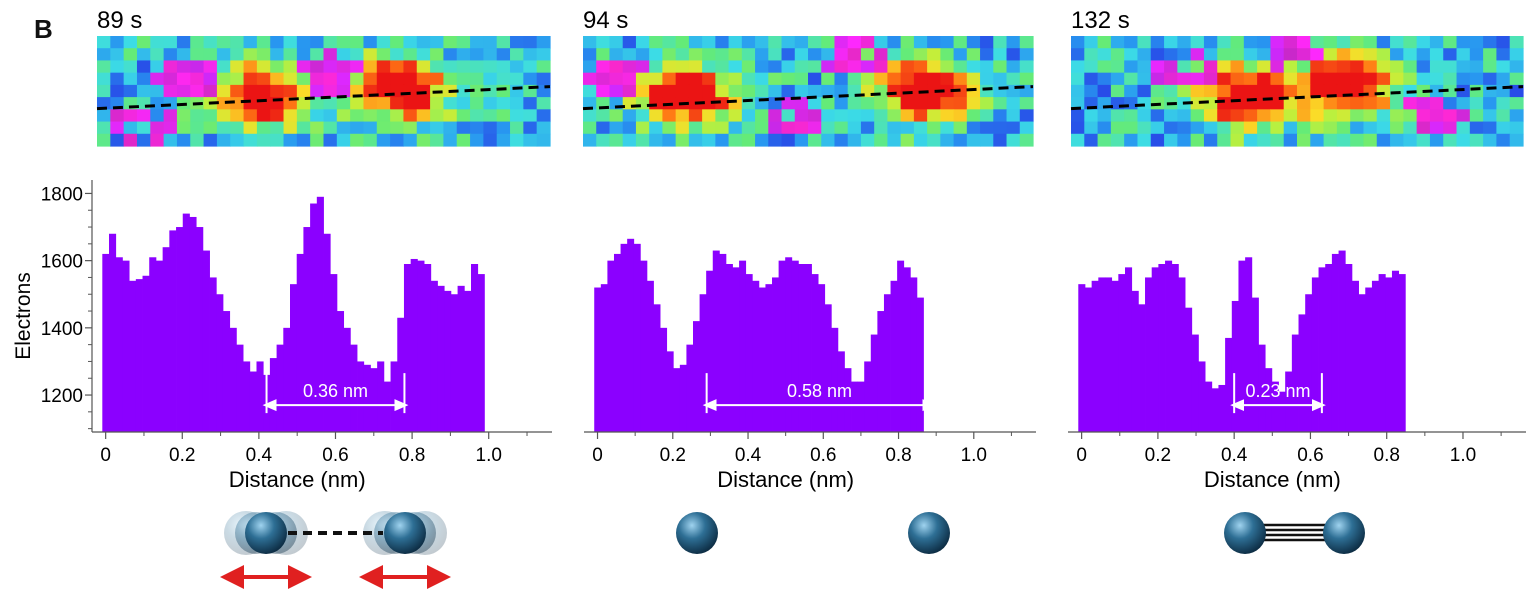 The height and width of the screenshot is (597, 1536). Describe the element at coordinates (605, 20) in the screenshot. I see `time-label: 94 s` at that location.